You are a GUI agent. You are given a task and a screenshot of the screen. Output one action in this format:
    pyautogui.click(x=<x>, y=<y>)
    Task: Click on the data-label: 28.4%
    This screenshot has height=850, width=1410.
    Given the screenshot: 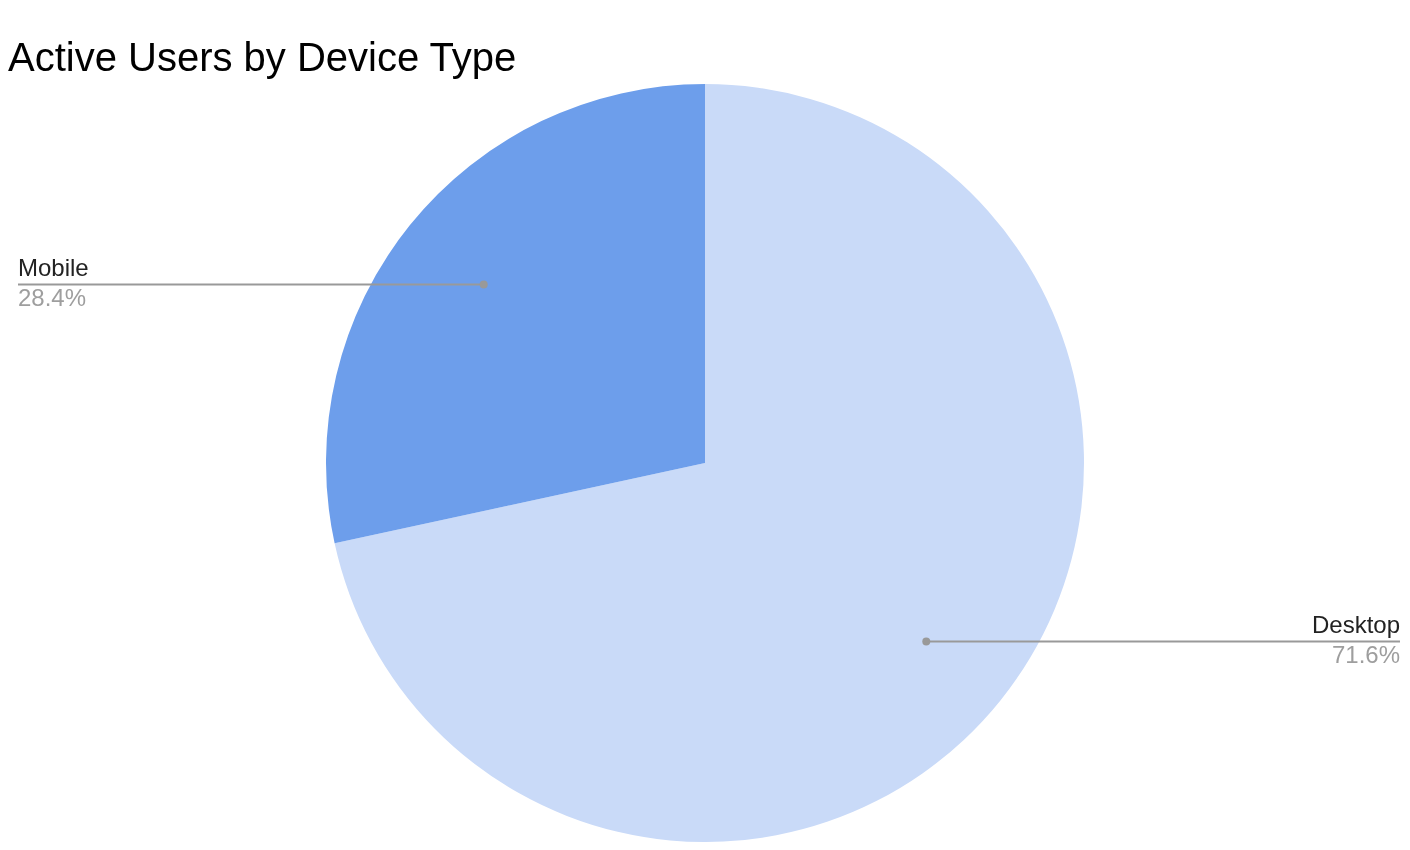 What is the action you would take?
    pyautogui.click(x=52, y=298)
    